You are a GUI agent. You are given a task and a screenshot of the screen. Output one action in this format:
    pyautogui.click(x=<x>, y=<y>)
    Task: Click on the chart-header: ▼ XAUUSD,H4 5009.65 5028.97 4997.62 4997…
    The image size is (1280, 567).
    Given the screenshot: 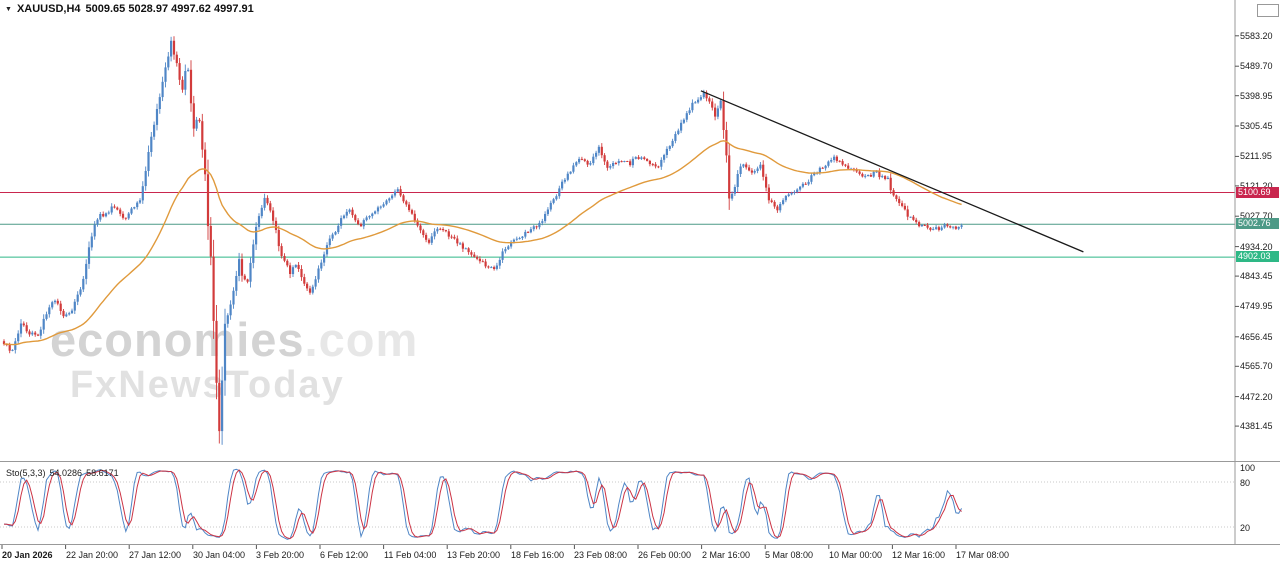 What is the action you would take?
    pyautogui.click(x=129, y=9)
    